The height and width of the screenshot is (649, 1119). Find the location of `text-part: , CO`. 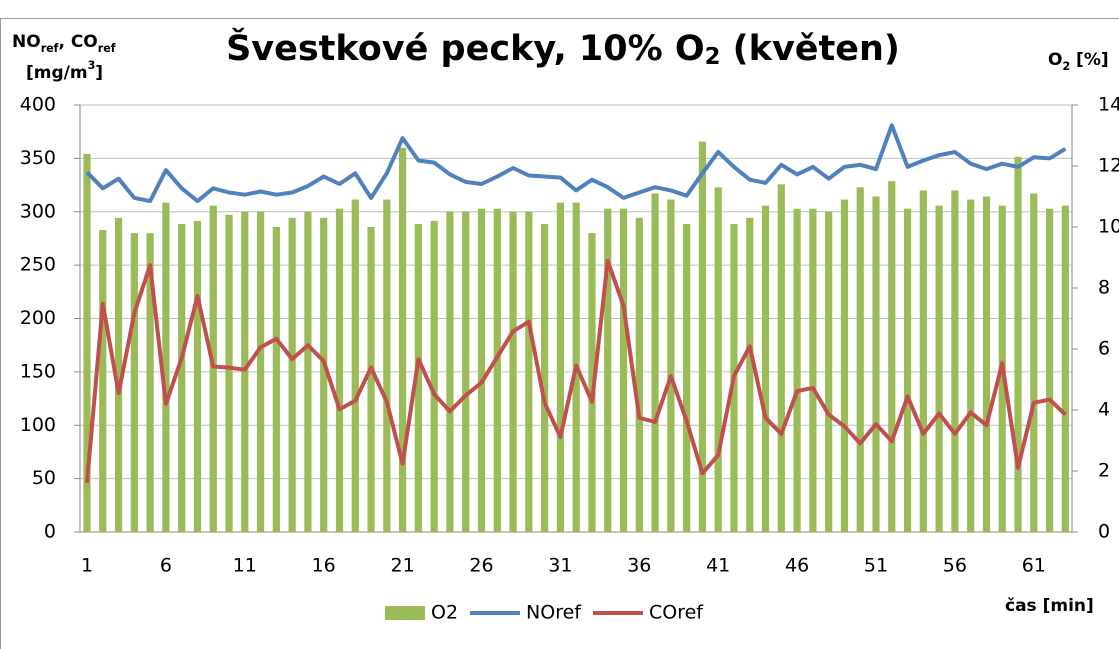

text-part: , CO is located at coordinates (77, 42).